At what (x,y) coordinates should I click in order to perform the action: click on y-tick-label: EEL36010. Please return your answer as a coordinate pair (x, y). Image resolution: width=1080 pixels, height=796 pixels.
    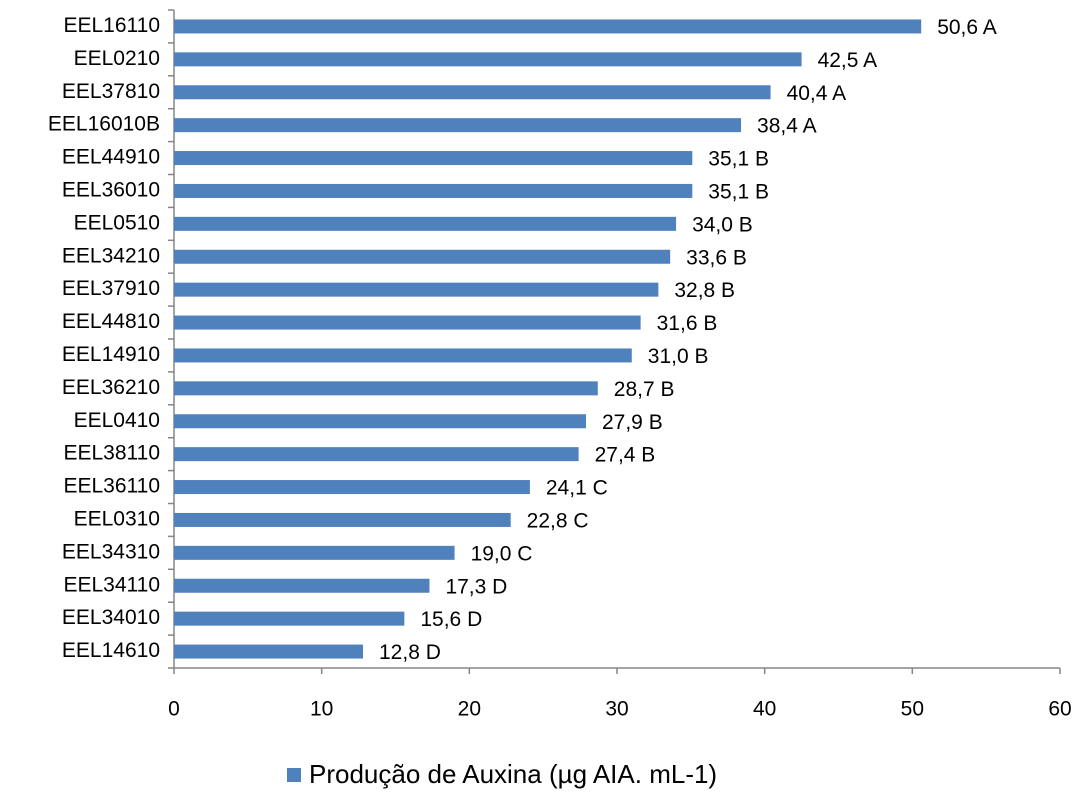
    Looking at the image, I should click on (111, 189).